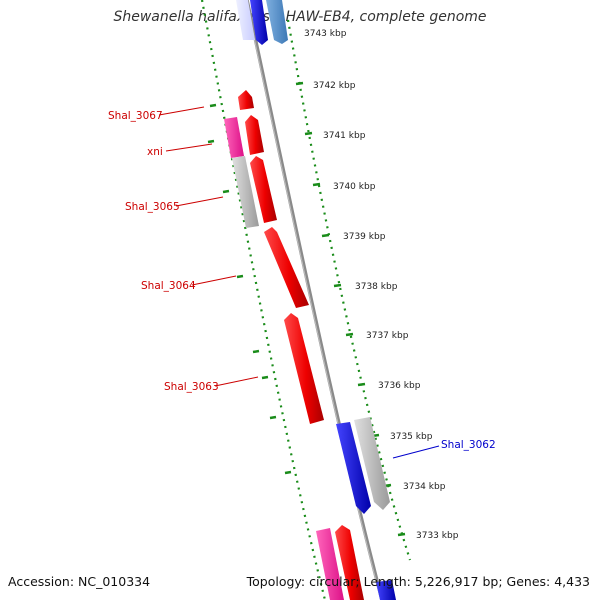 Image resolution: width=600 pixels, height=600 pixels. Describe the element at coordinates (399, 386) in the screenshot. I see `tick-label: 3736 kbp` at that location.